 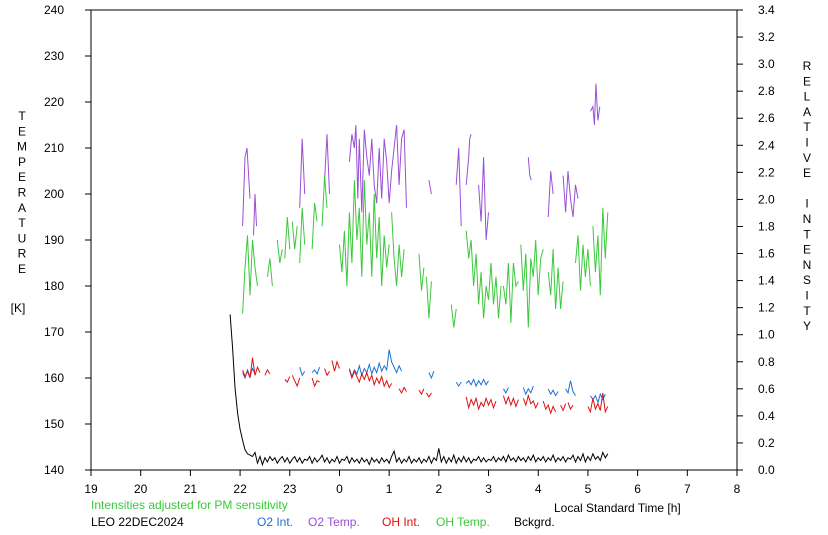 I want to click on series-oh-int, so click(x=425, y=386).